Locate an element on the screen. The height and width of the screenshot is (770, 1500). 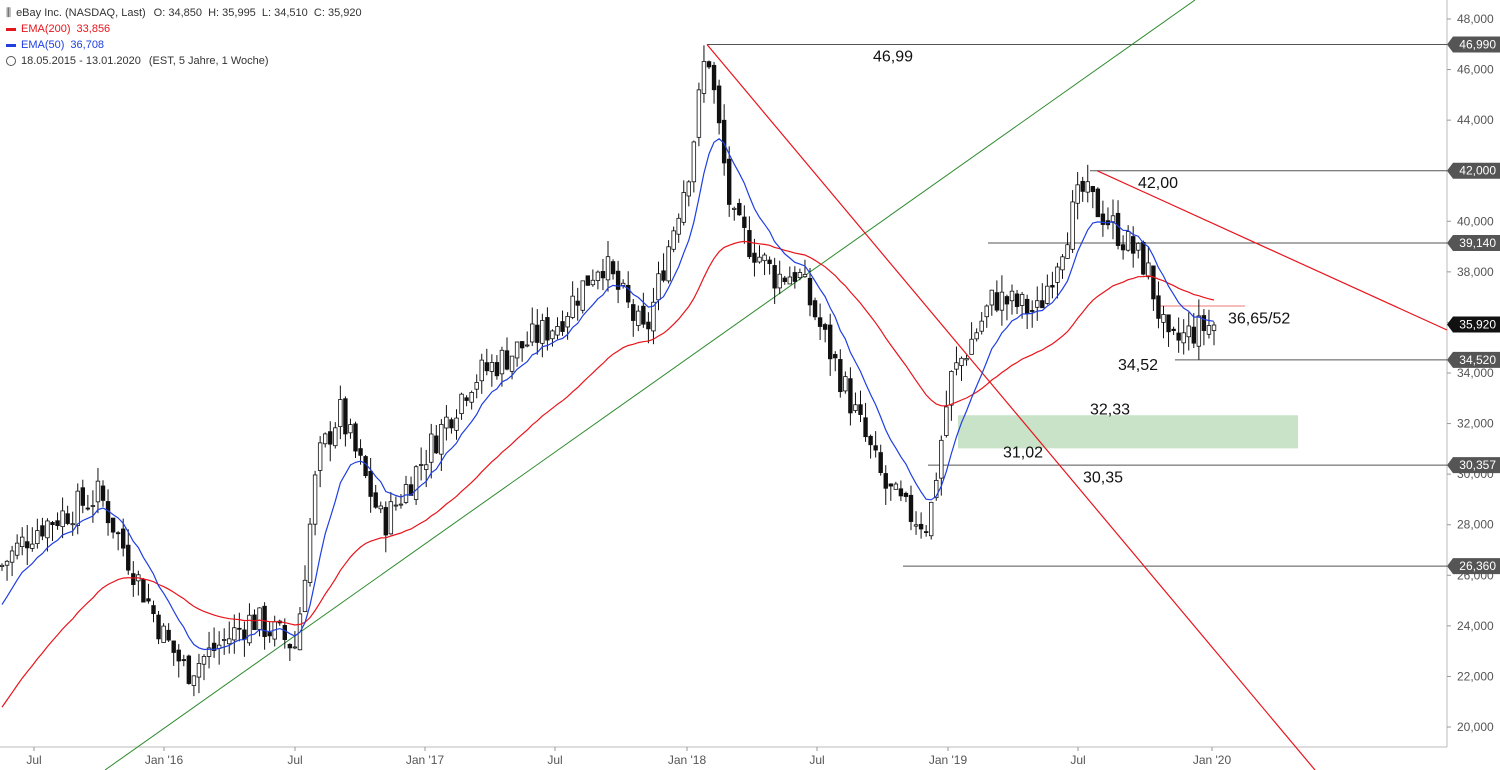
x-tick-label: Jan '20 is located at coordinates (1212, 760).